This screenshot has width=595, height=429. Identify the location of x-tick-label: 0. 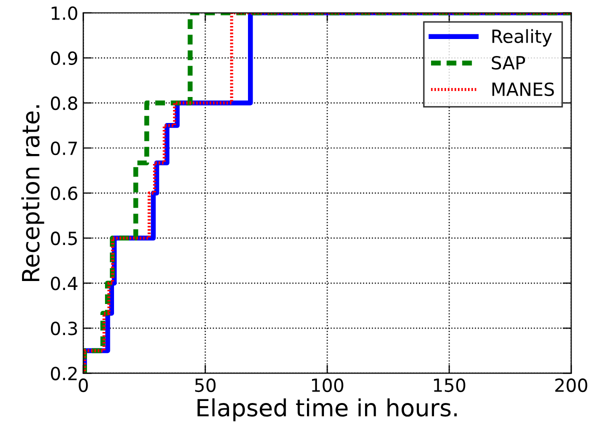
(83, 385).